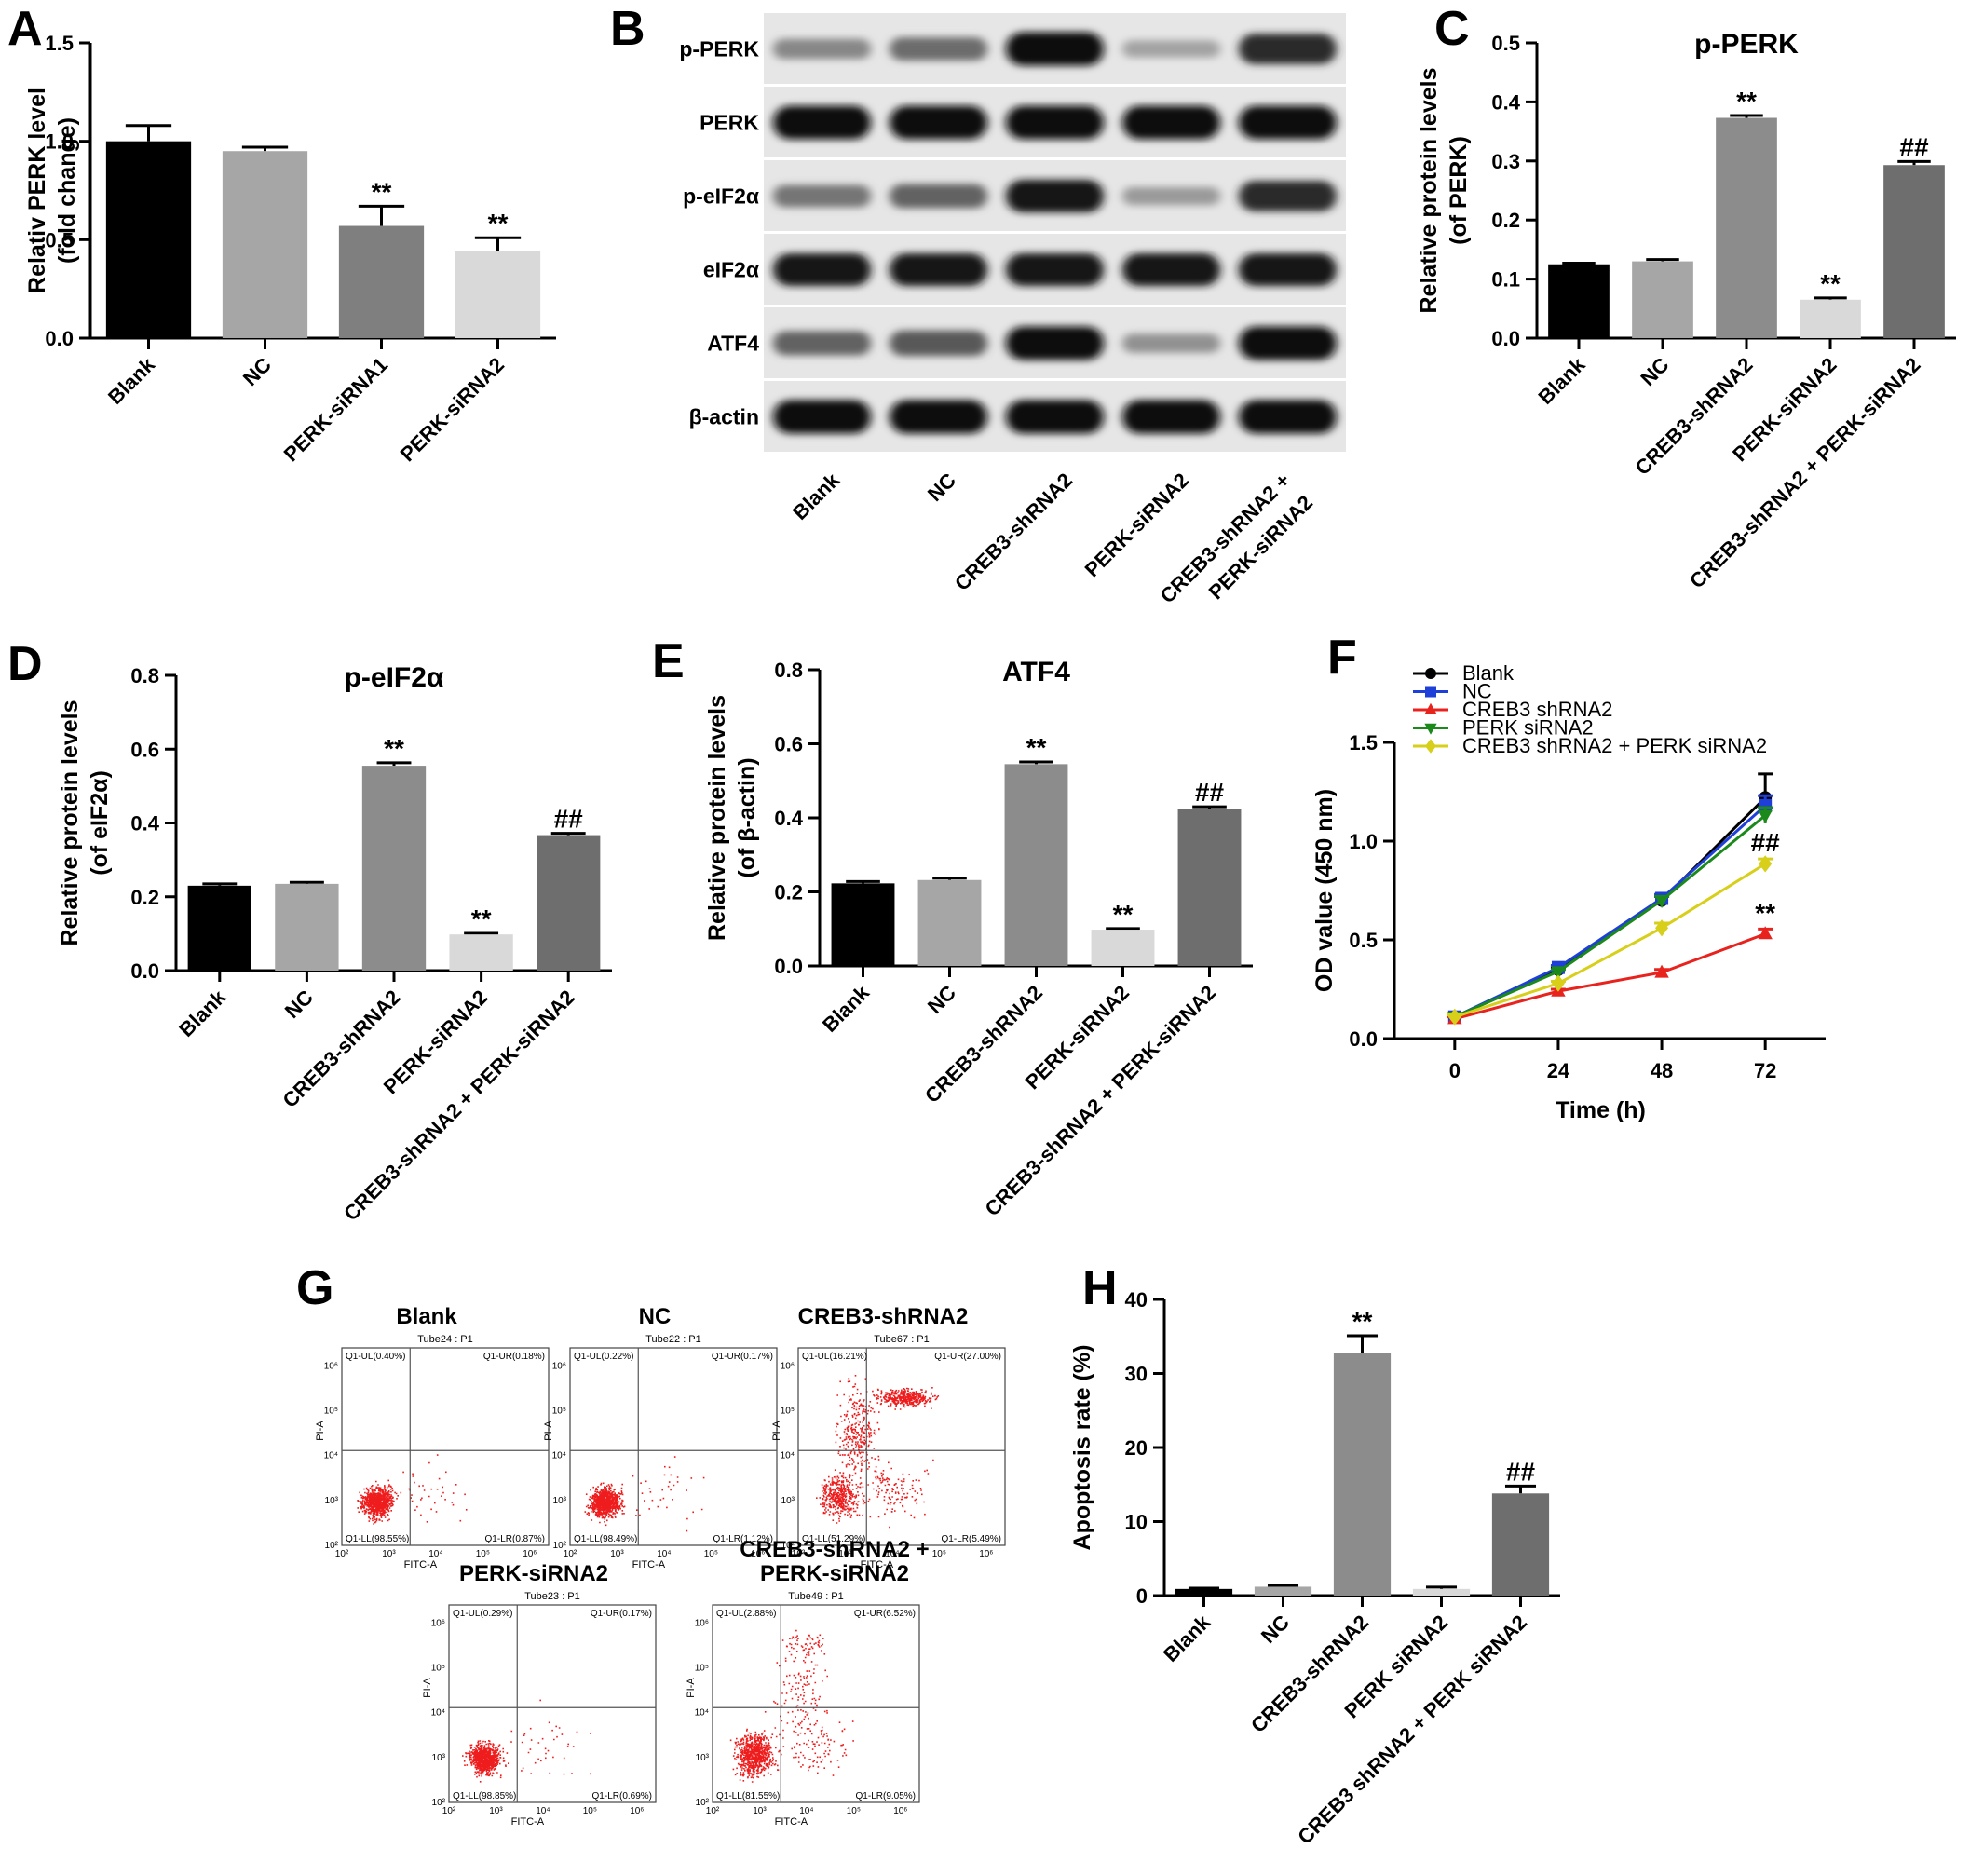 The width and height of the screenshot is (1970, 1876). Describe the element at coordinates (655, 1316) in the screenshot. I see `flow-plot-title: NC` at that location.